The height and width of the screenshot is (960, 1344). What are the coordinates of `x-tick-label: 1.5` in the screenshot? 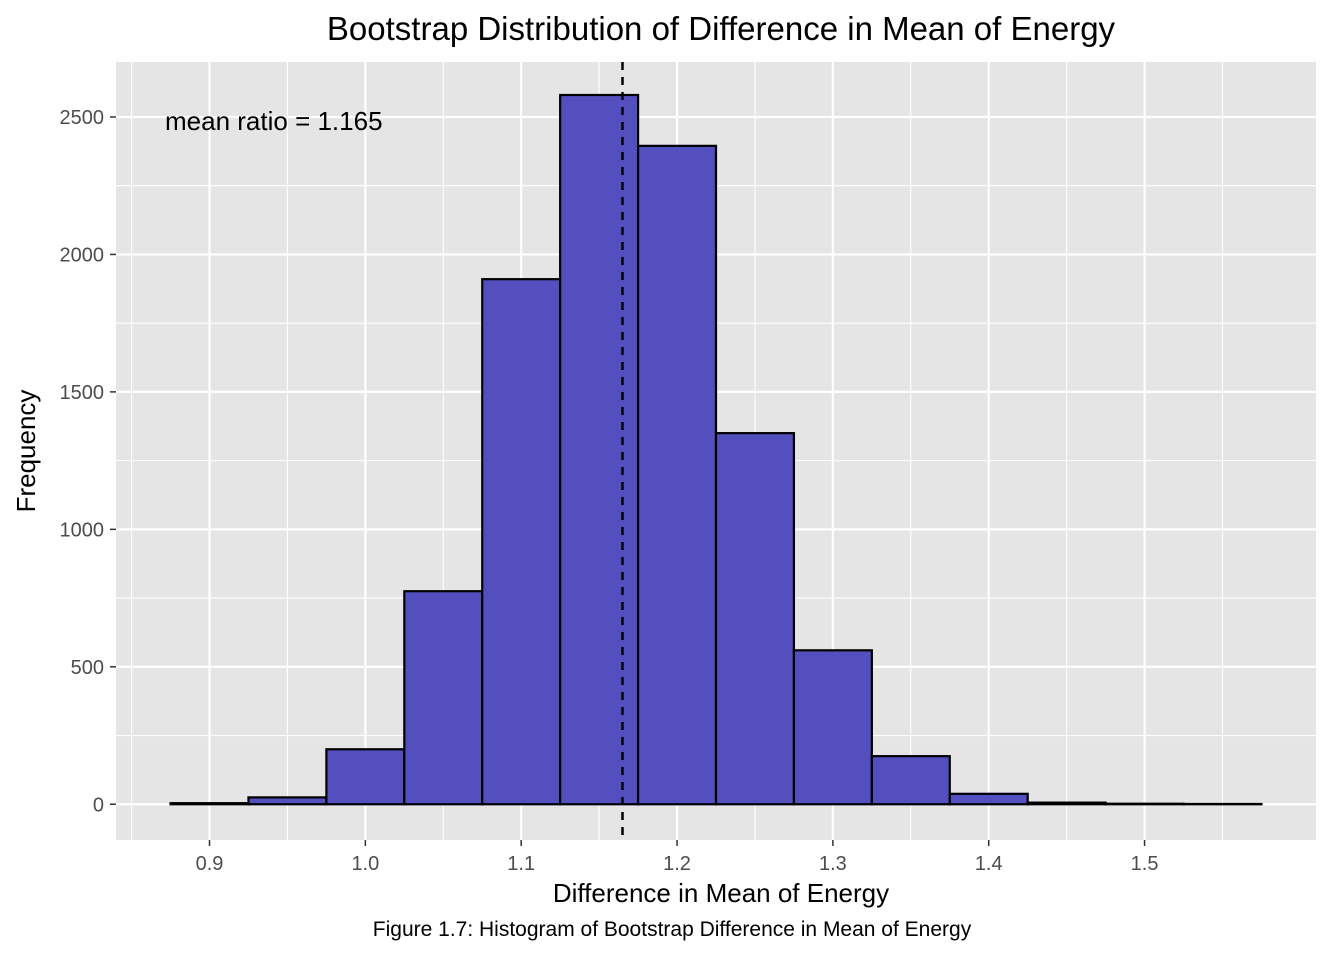 It's located at (1145, 864).